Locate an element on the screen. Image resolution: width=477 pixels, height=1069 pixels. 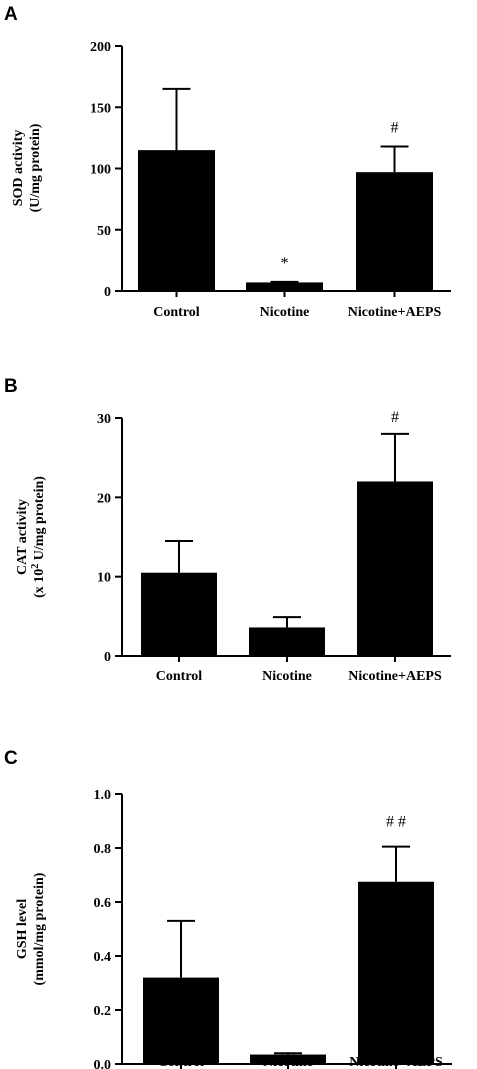
panel-b-letter: B is located at coordinates (11, 386).